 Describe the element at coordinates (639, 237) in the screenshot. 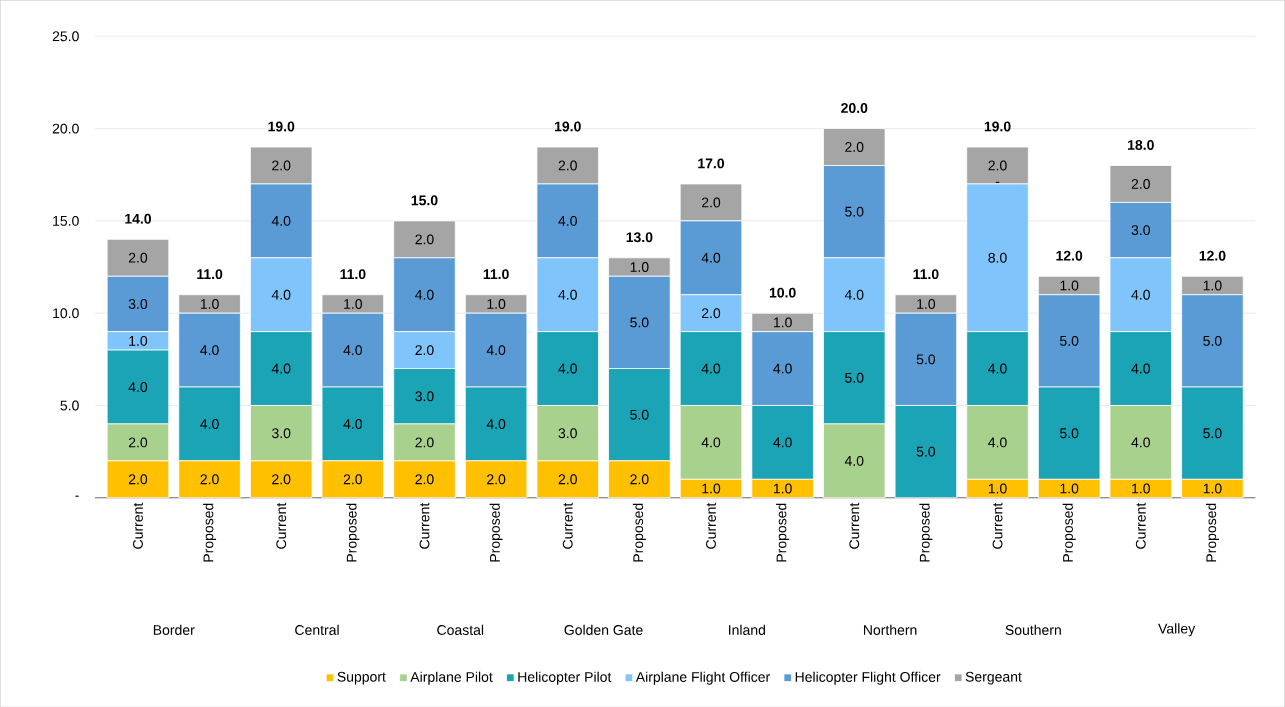

I see `total-label: 13.0` at that location.